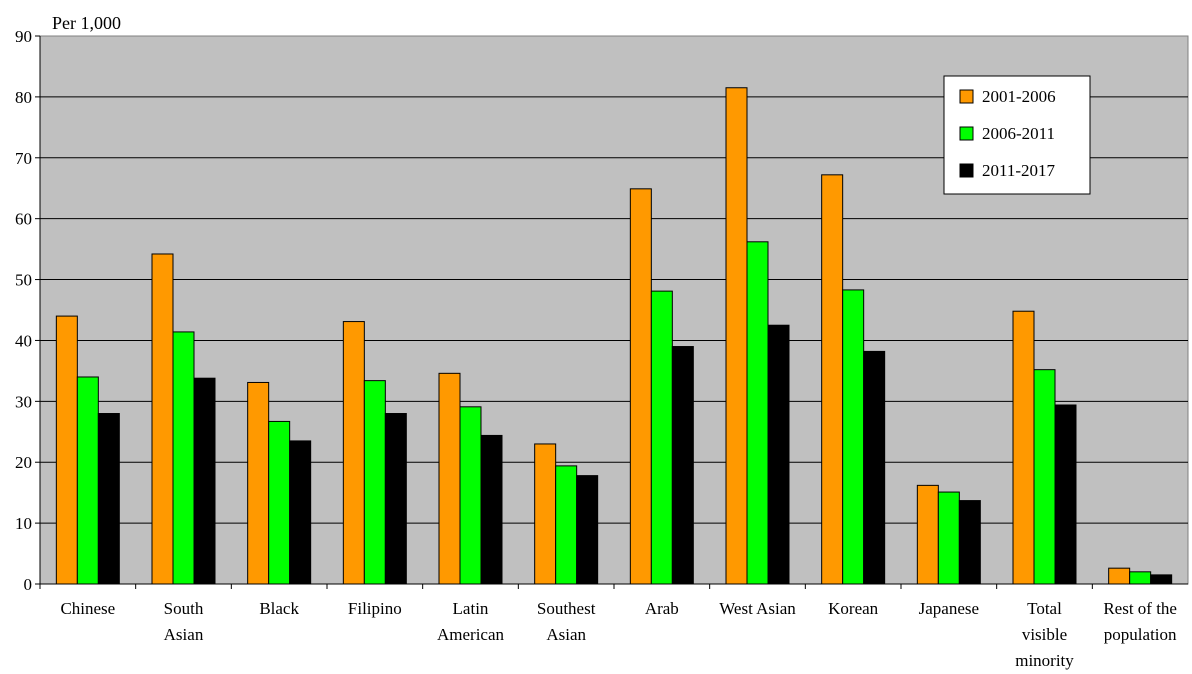 This screenshot has width=1192, height=674. I want to click on y-tick-label: 50, so click(23, 280).